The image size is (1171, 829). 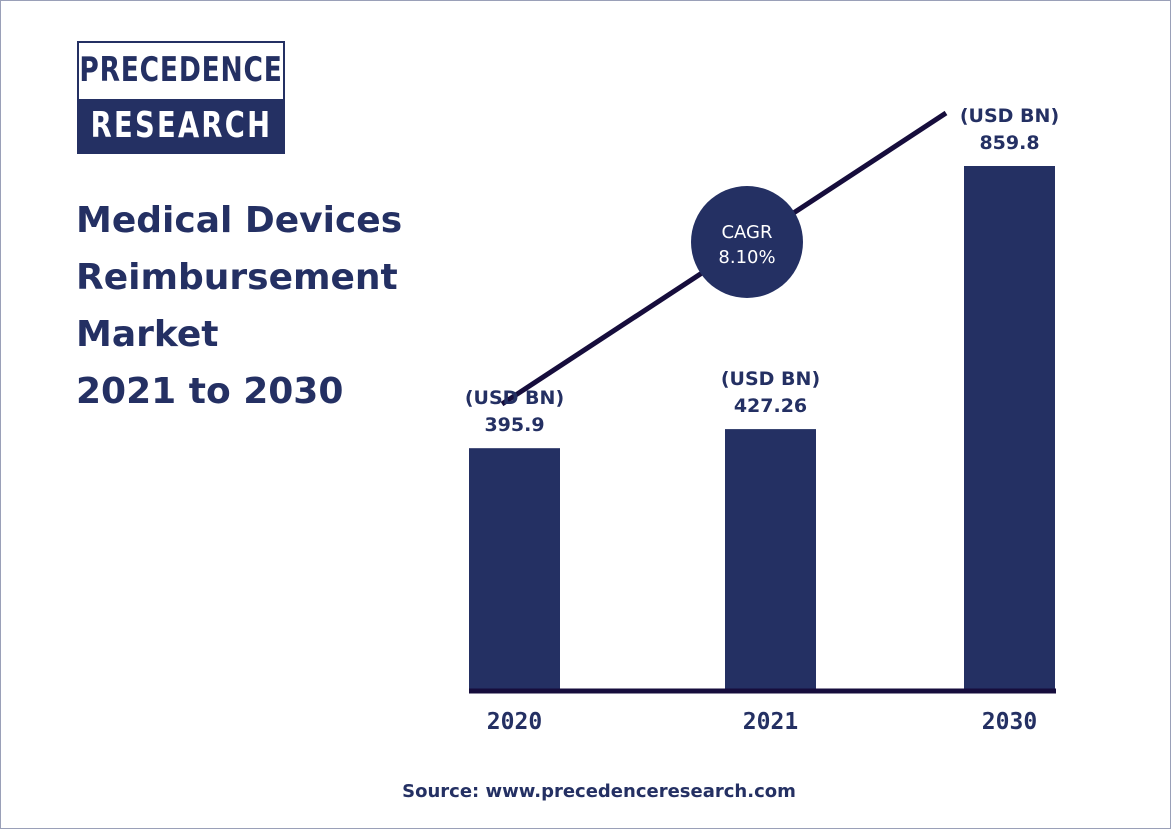 What do you see at coordinates (514, 722) in the screenshot?
I see `x-tick-2020: 2020` at bounding box center [514, 722].